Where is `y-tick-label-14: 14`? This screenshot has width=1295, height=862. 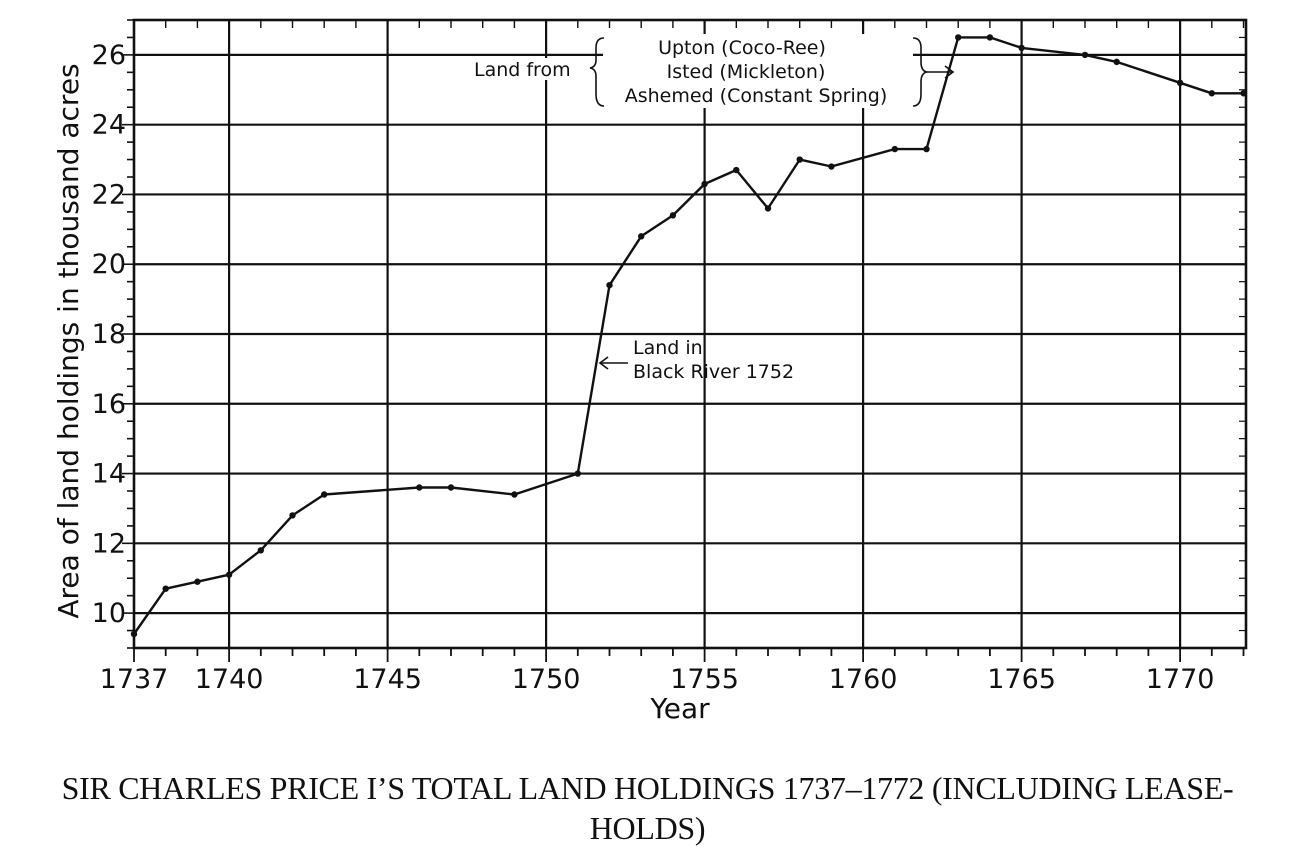
y-tick-label-14: 14 is located at coordinates (109, 474).